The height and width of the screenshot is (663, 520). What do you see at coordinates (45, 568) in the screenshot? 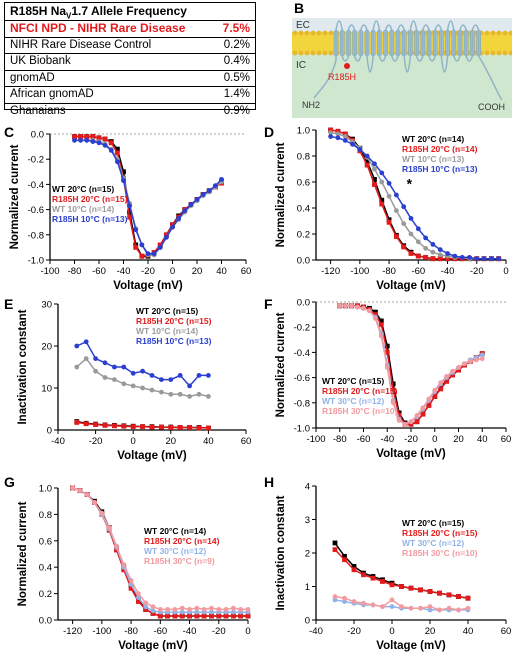
I see `y-tick-label: 0.4` at bounding box center [45, 568].